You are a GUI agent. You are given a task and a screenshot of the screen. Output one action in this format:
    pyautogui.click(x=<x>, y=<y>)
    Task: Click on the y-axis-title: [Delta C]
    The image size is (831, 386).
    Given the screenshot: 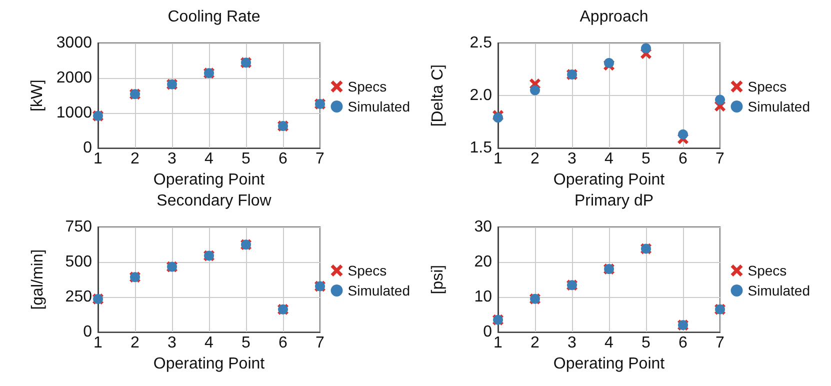 What is the action you would take?
    pyautogui.click(x=438, y=95)
    